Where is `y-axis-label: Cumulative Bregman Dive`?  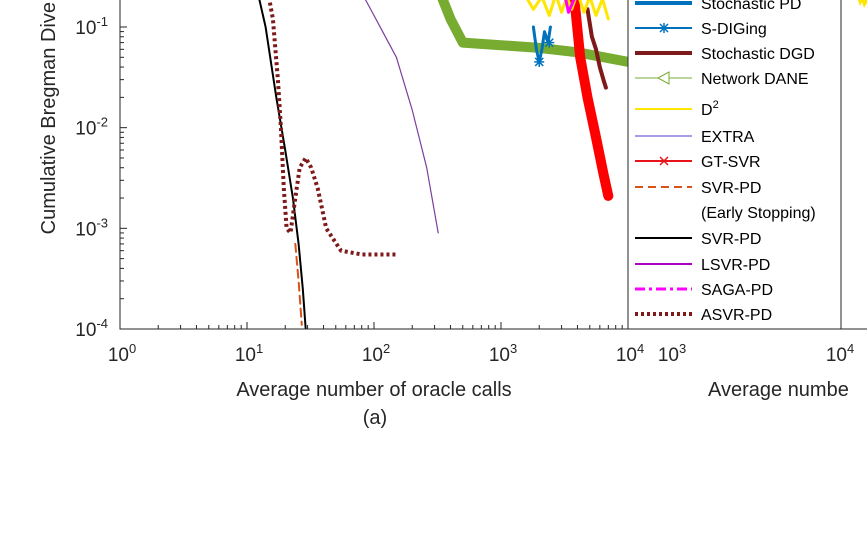 y-axis-label: Cumulative Bregman Dive is located at coordinates (49, 118).